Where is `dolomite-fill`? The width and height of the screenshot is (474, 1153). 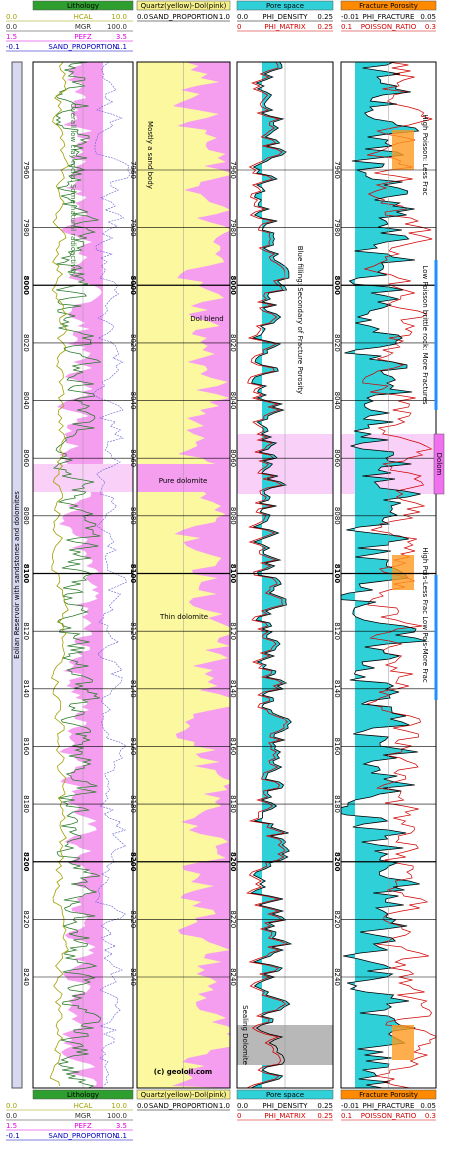 dolomite-fill is located at coordinates (201, 575).